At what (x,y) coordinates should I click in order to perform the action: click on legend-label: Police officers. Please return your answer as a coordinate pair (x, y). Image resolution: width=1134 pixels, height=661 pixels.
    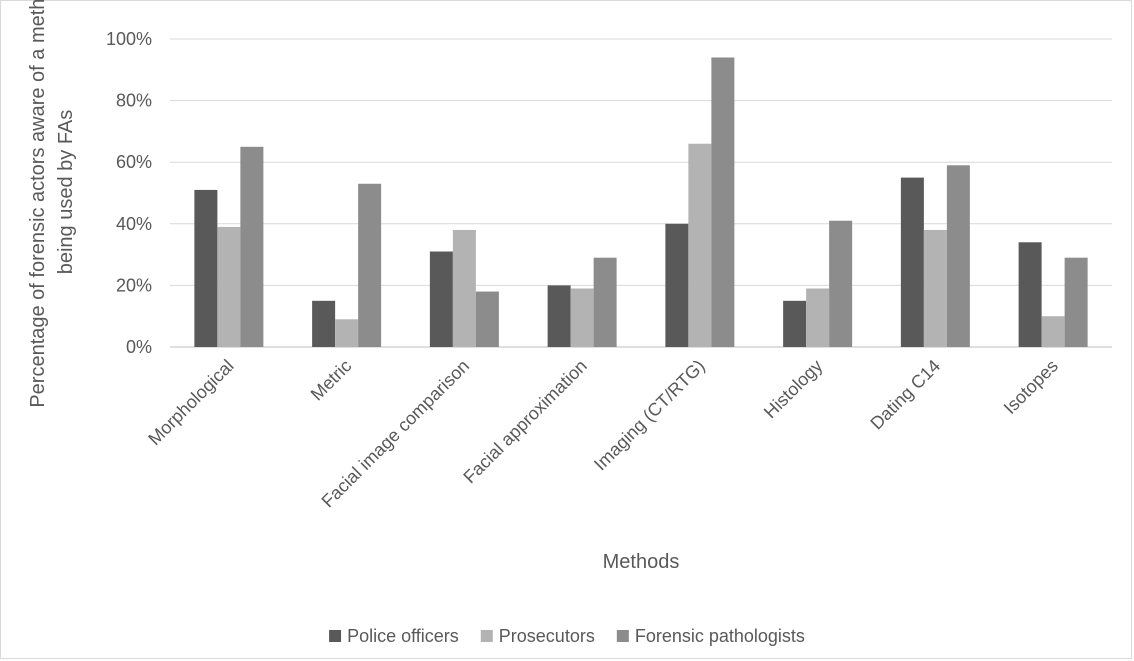
    Looking at the image, I should click on (403, 636).